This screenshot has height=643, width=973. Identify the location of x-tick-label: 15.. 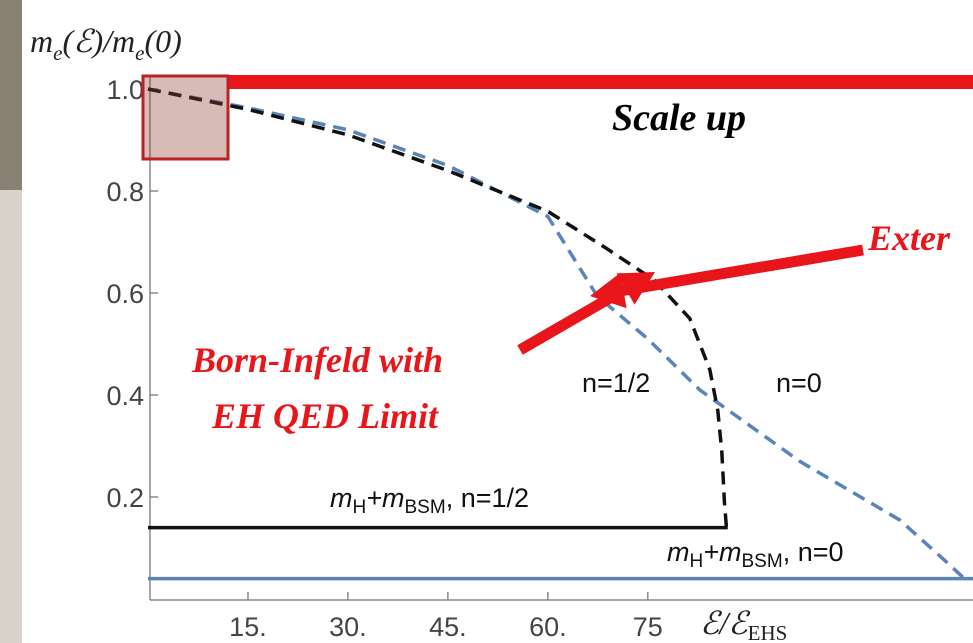
(248, 627).